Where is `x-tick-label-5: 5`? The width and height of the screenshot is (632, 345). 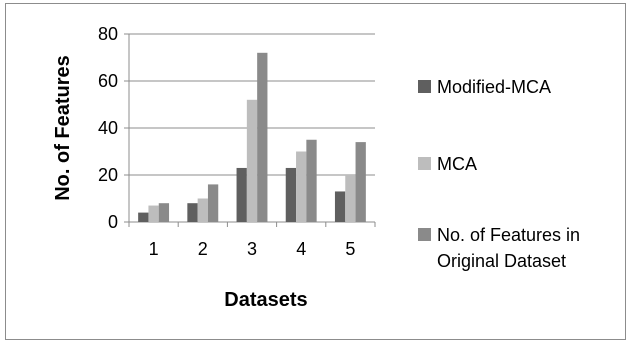 x-tick-label-5: 5 is located at coordinates (350, 249).